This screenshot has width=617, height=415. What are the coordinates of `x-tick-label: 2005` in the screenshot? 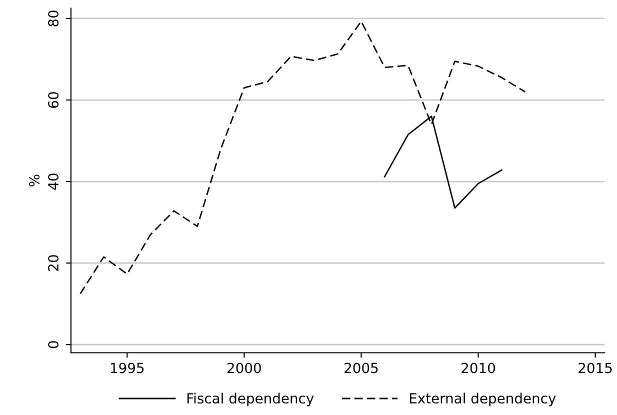 It's located at (361, 368).